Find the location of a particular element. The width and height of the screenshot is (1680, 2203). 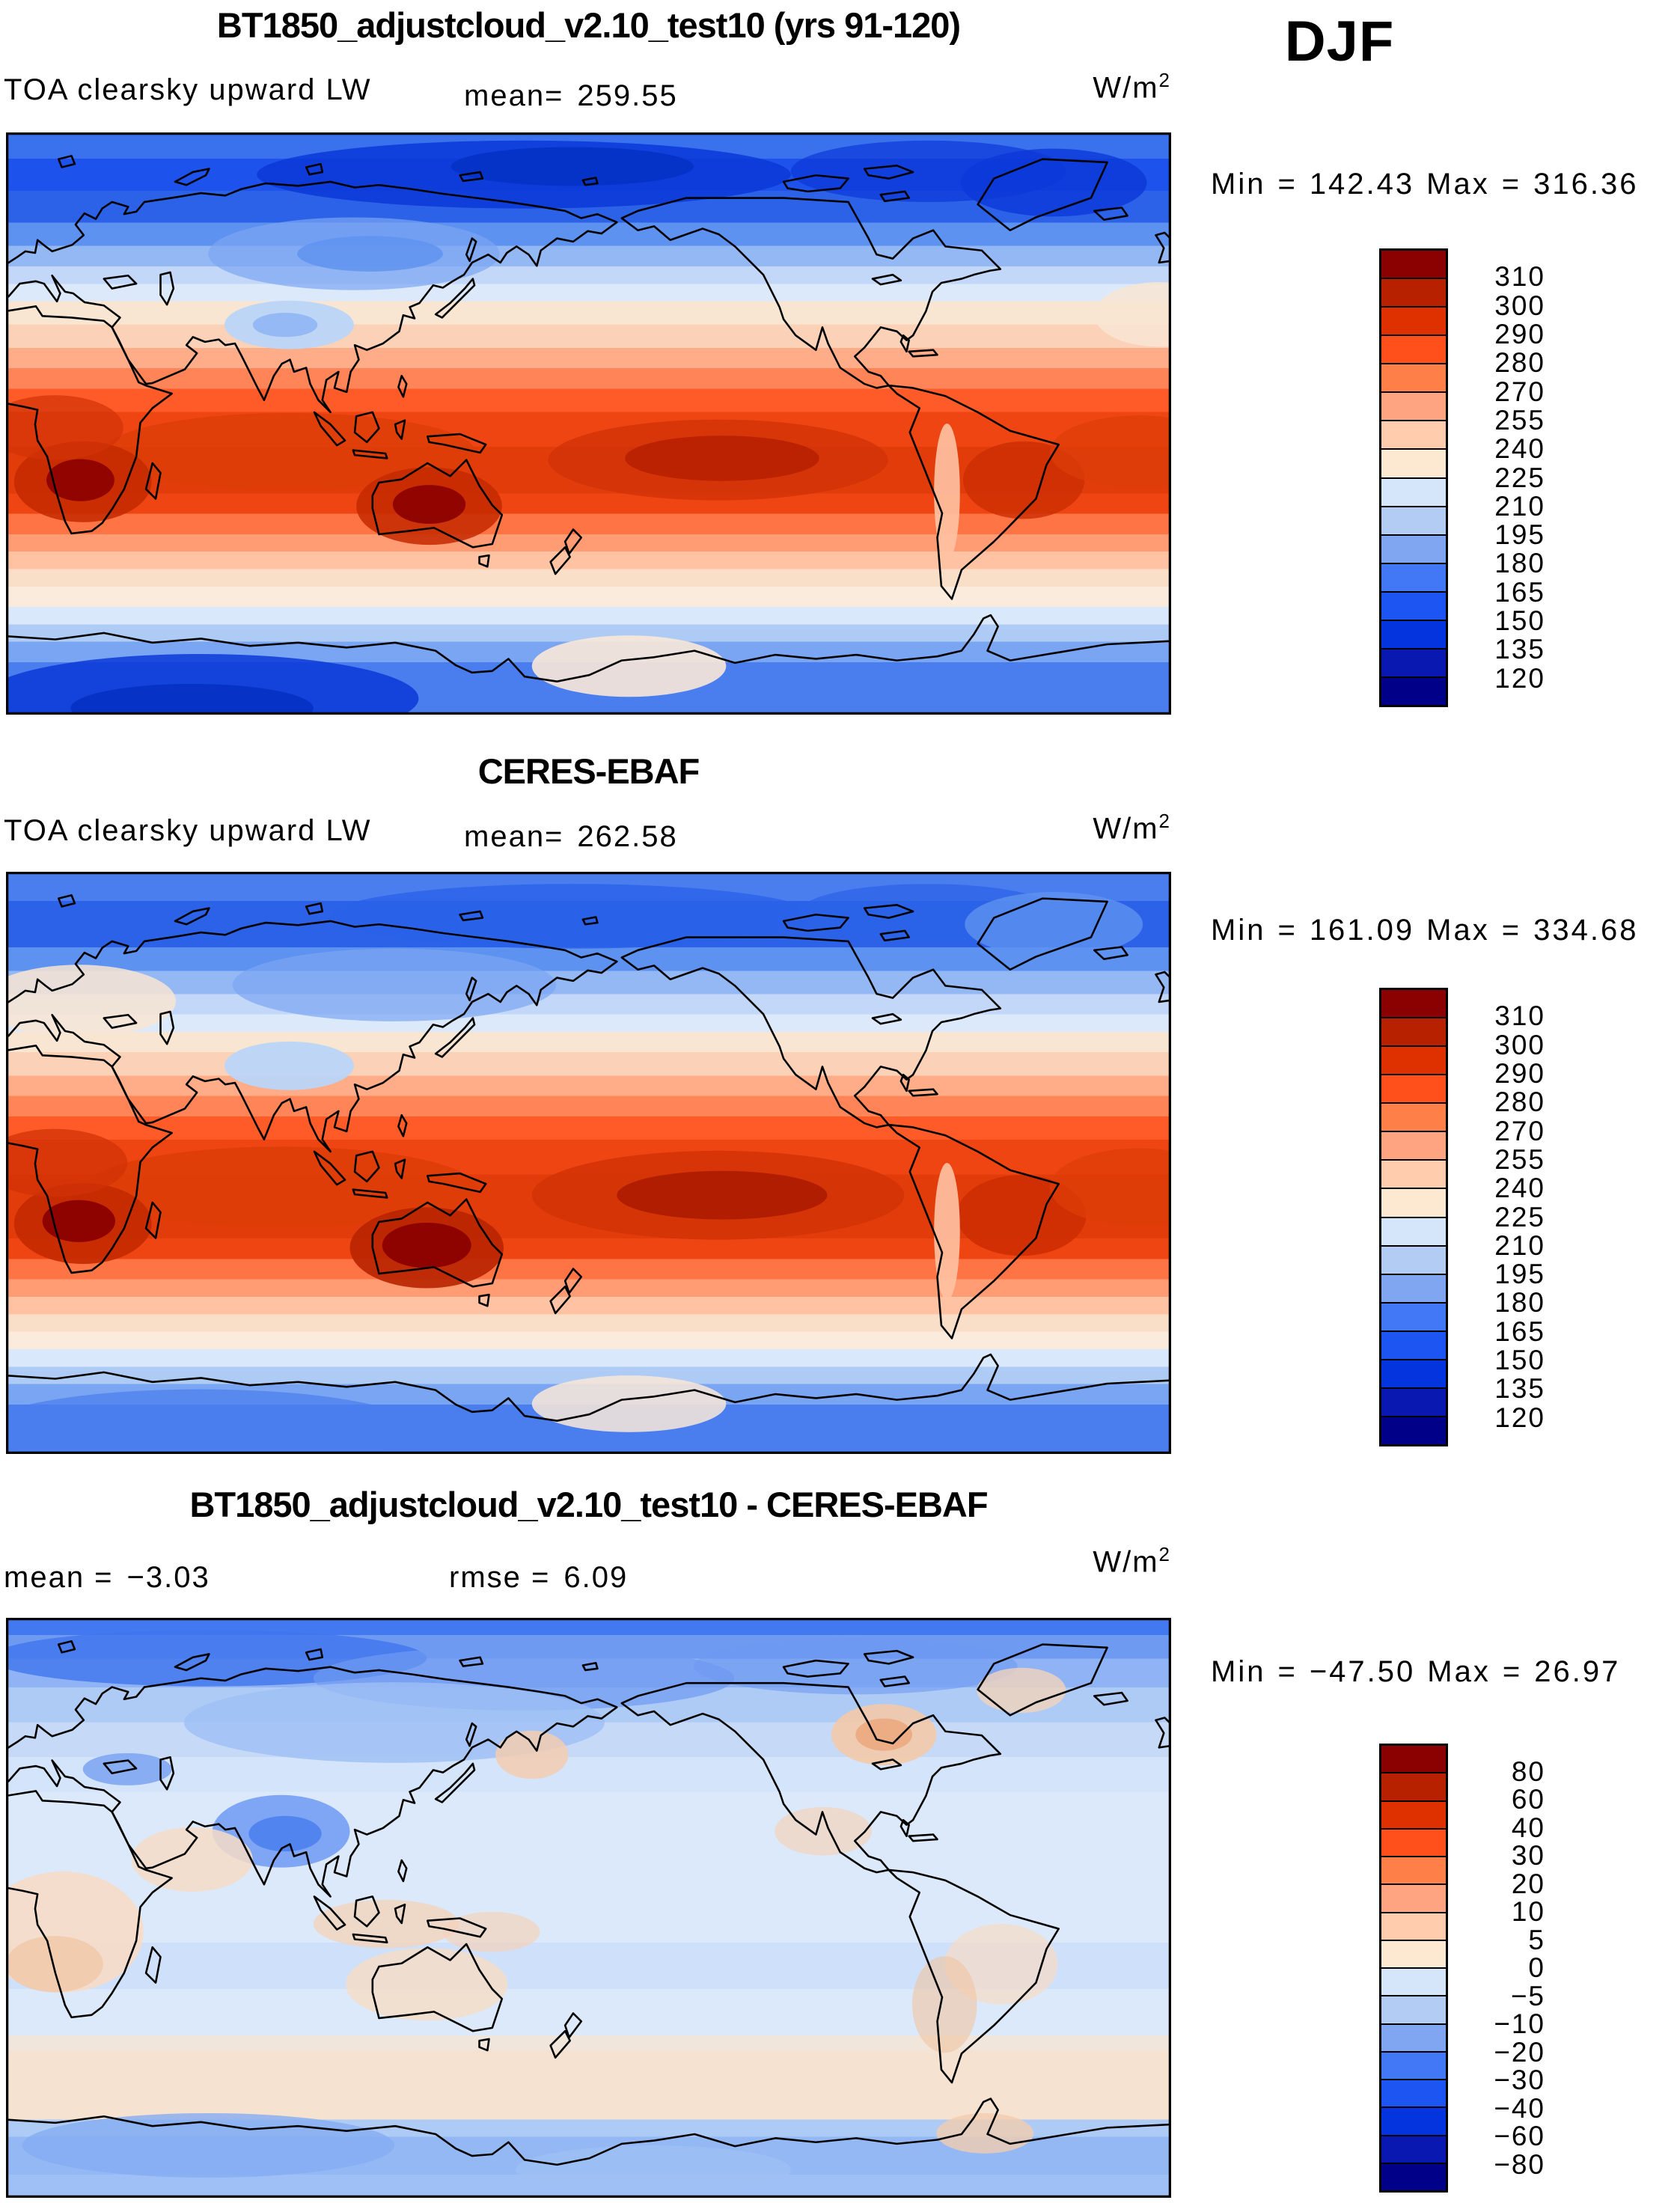

panel2-minmax: Min = 161.09 Max = 334.68 is located at coordinates (1425, 930).